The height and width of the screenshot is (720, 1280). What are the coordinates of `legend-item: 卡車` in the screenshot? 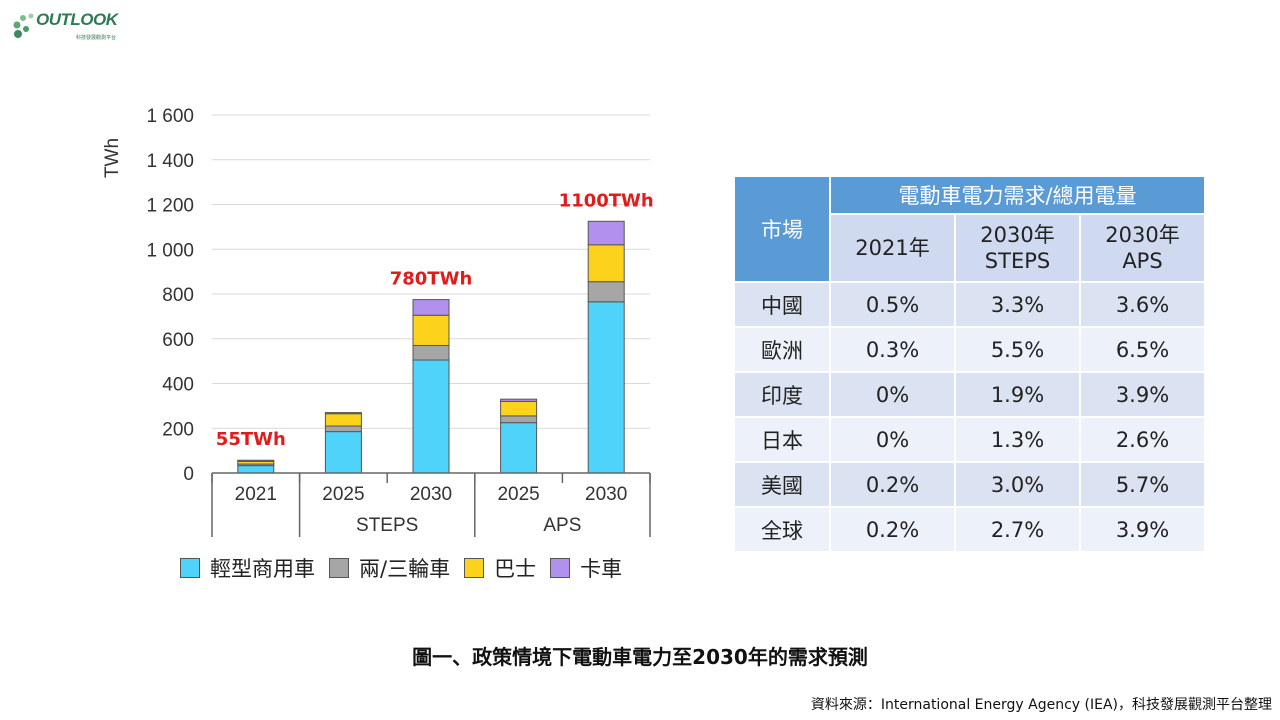 It's located at (586, 568).